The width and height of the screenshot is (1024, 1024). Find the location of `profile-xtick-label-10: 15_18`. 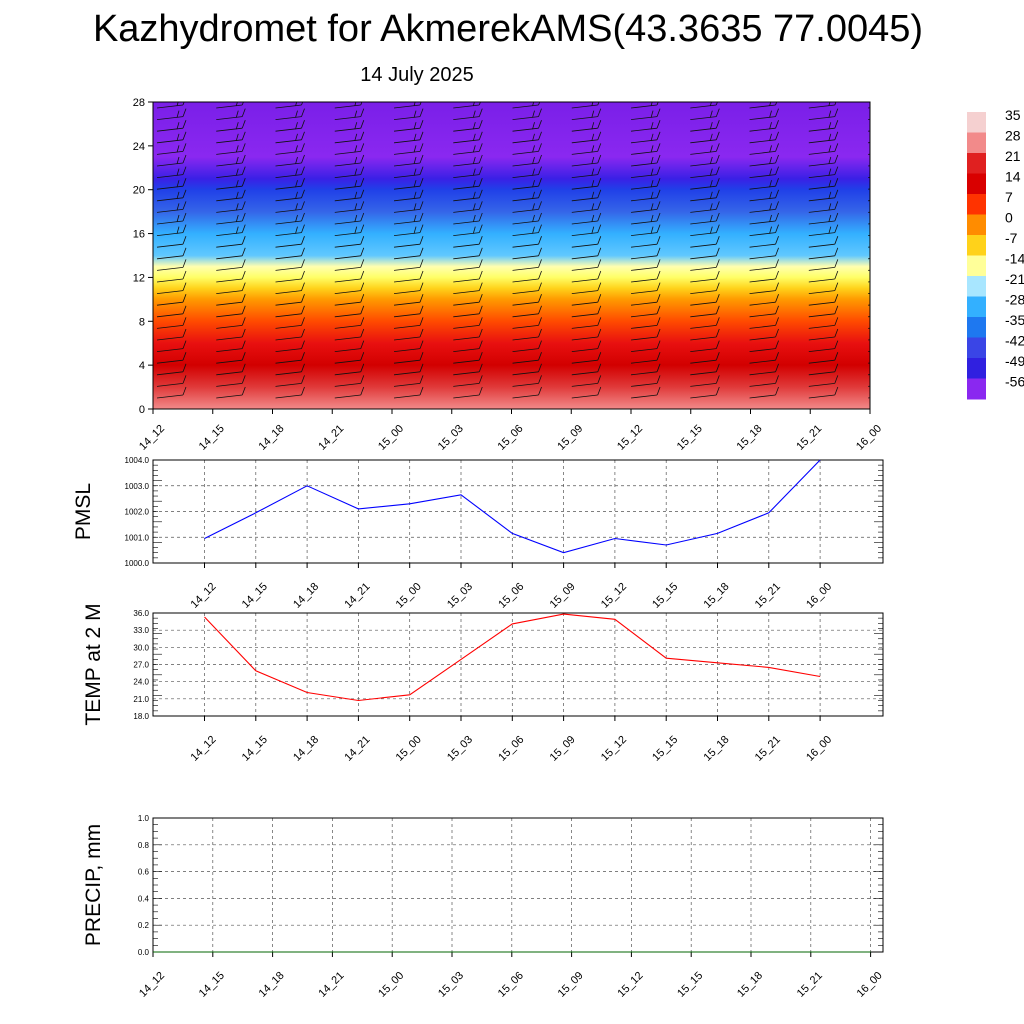

profile-xtick-label-10: 15_18 is located at coordinates (750, 438).